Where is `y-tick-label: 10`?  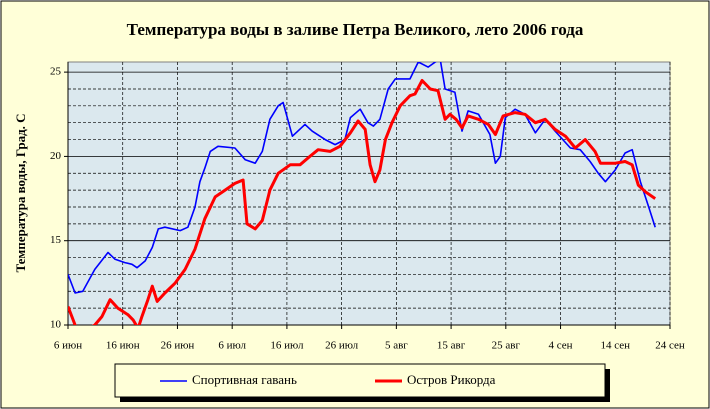 y-tick-label: 10 is located at coordinates (56, 325).